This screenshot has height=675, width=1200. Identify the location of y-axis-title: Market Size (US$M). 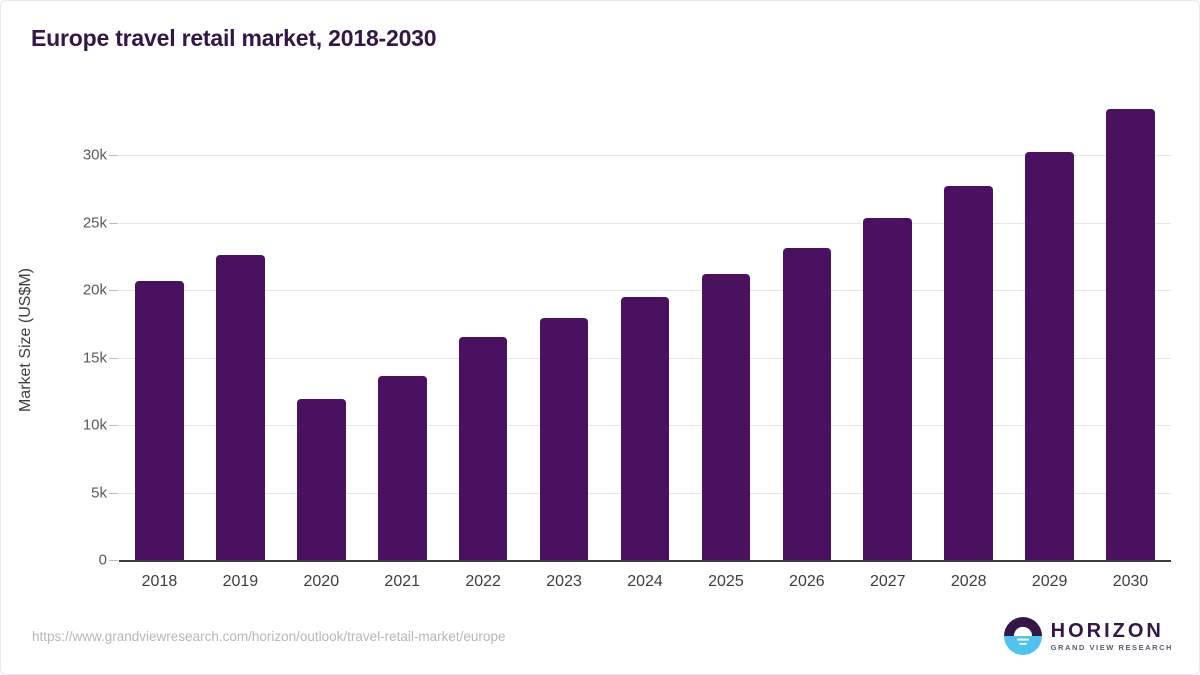
(25, 340).